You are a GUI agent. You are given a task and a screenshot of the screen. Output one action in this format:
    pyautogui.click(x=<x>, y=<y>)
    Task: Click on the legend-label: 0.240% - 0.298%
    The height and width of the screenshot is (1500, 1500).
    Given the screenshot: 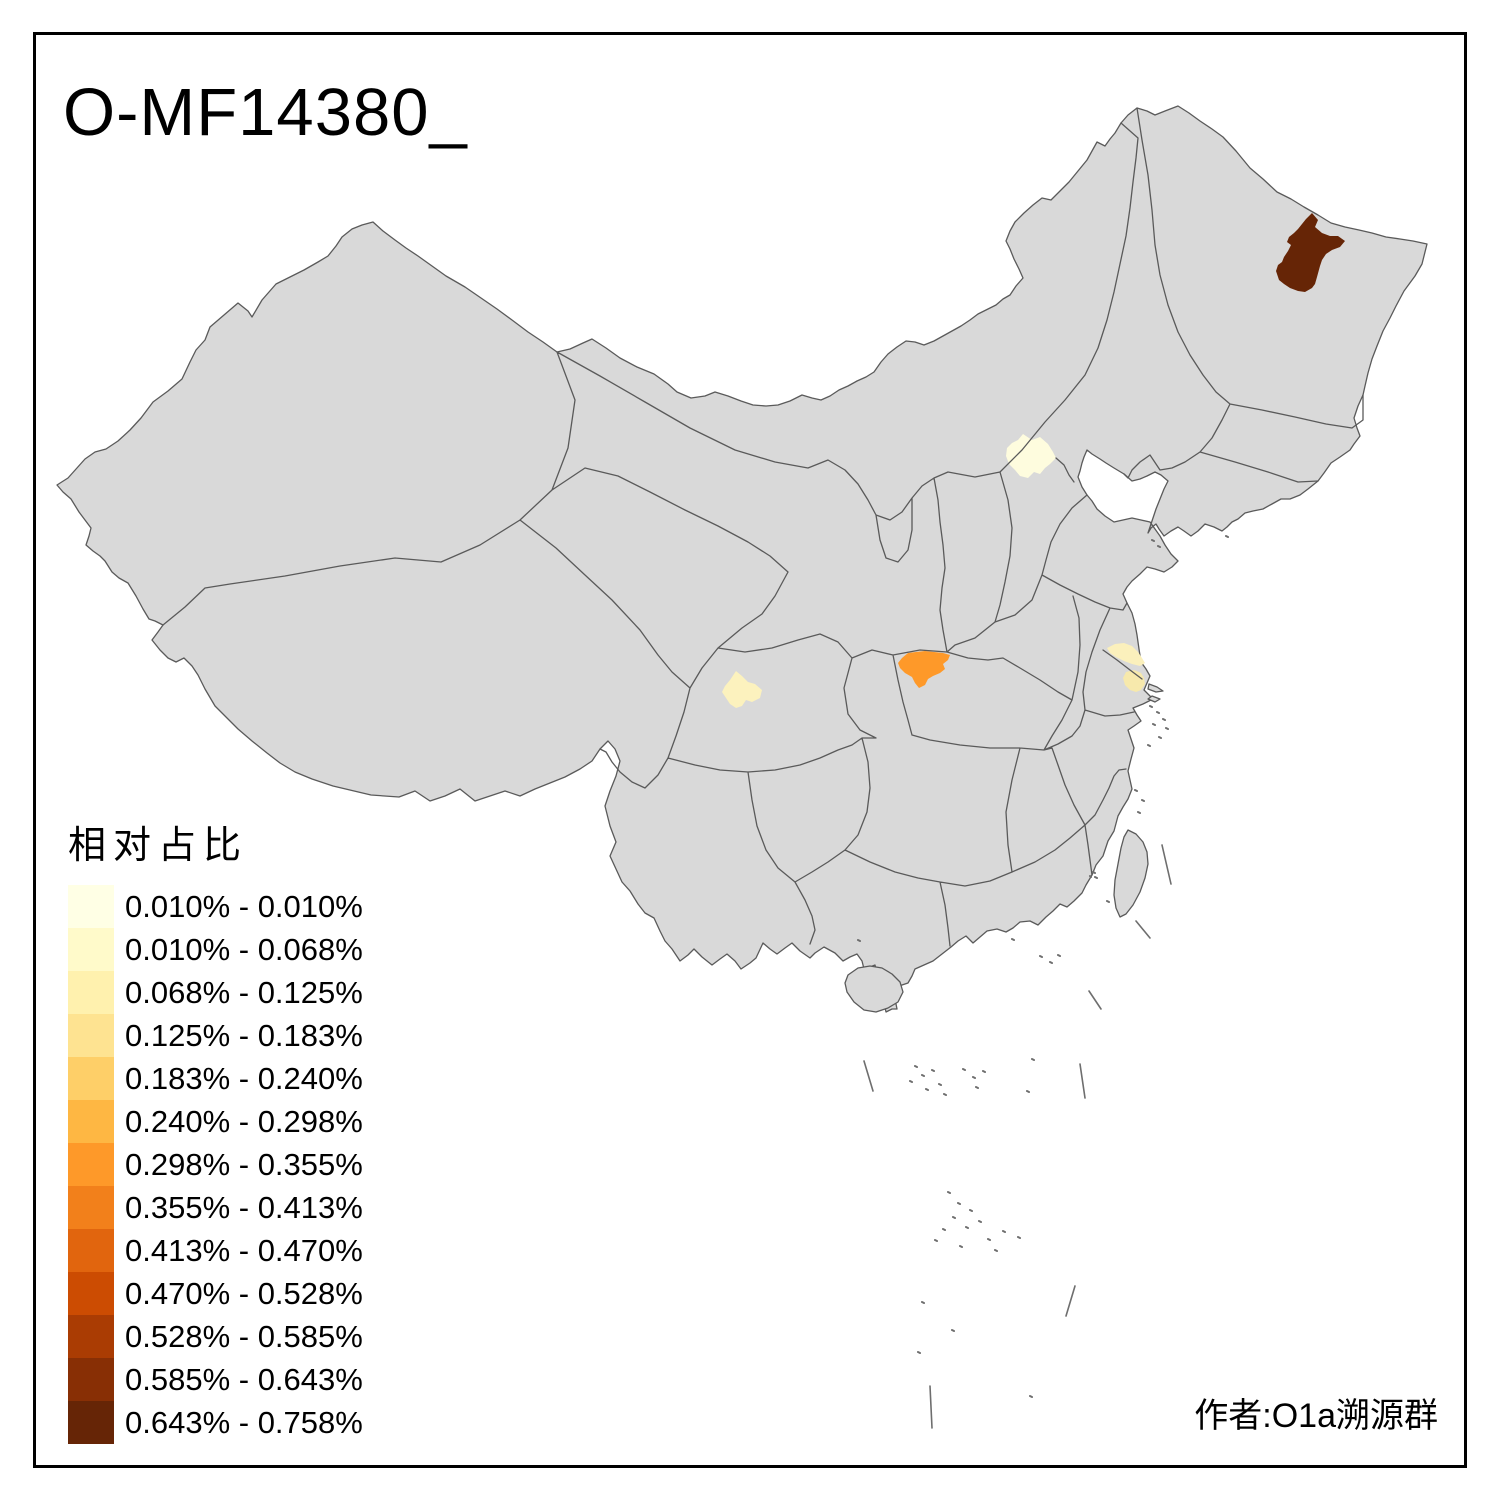 What is the action you would take?
    pyautogui.click(x=244, y=1121)
    